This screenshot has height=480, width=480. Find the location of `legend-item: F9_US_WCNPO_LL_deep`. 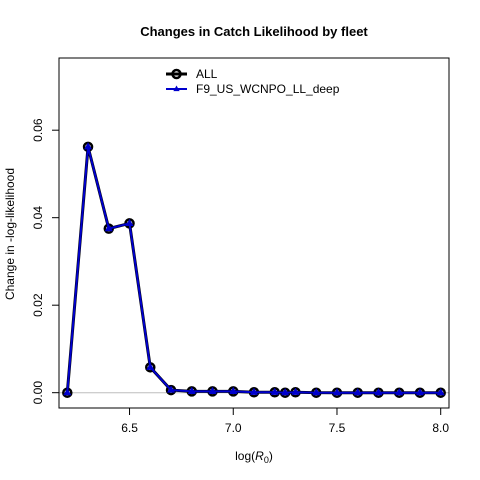

legend-item: F9_US_WCNPO_LL_deep is located at coordinates (253, 89).